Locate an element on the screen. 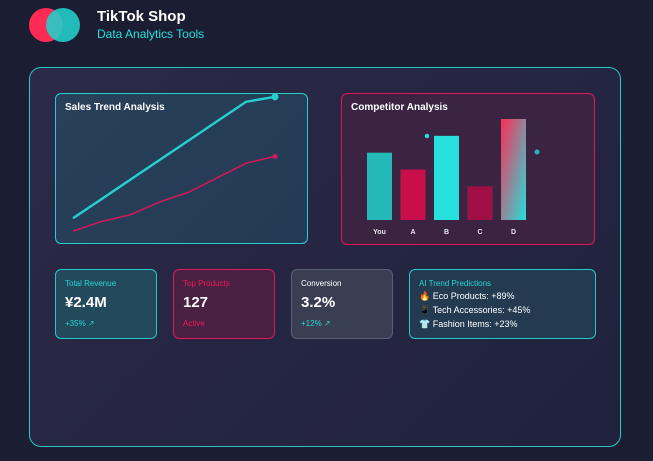 The height and width of the screenshot is (461, 653). app-subtitle: Data Analytics Tools is located at coordinates (151, 34).